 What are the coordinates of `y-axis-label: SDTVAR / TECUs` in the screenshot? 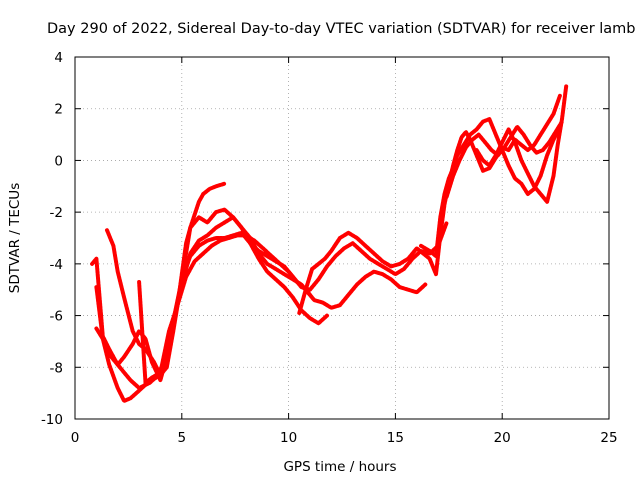 It's located at (15, 238).